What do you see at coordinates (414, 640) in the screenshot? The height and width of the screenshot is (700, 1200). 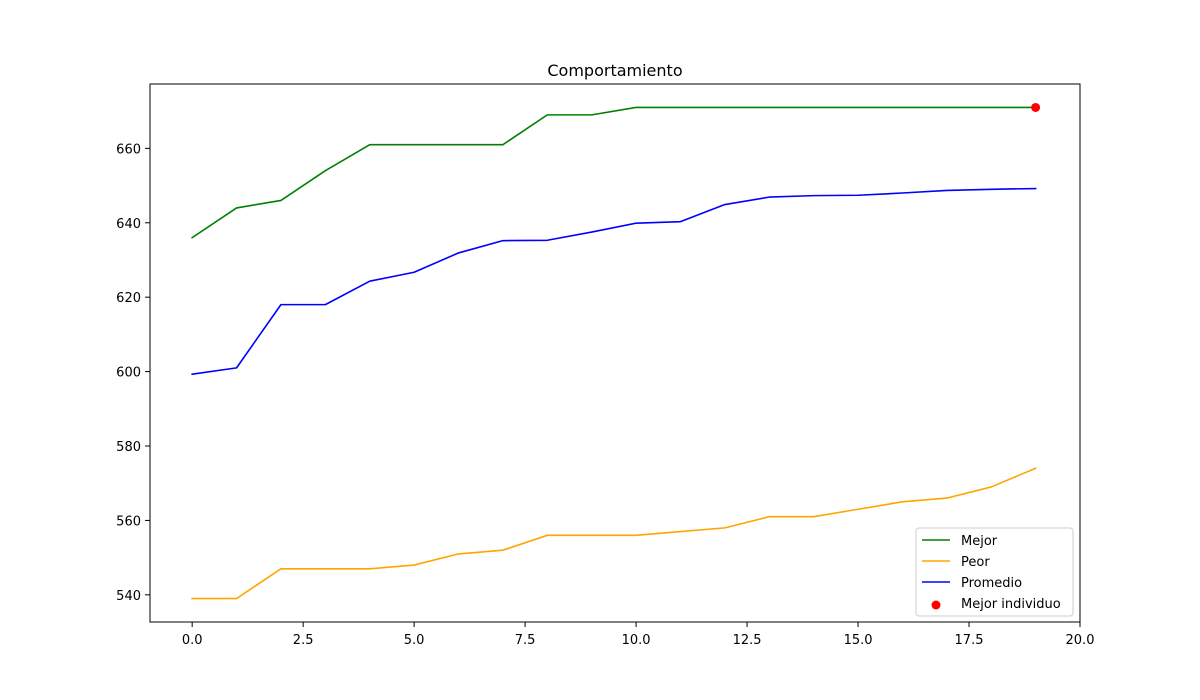 I see `x-tick-label: 5.0` at bounding box center [414, 640].